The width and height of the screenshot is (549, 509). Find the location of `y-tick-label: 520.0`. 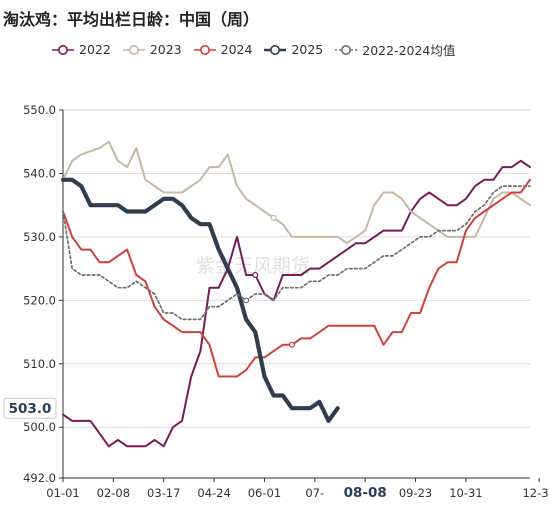

y-tick-label: 520.0 is located at coordinates (39, 300).